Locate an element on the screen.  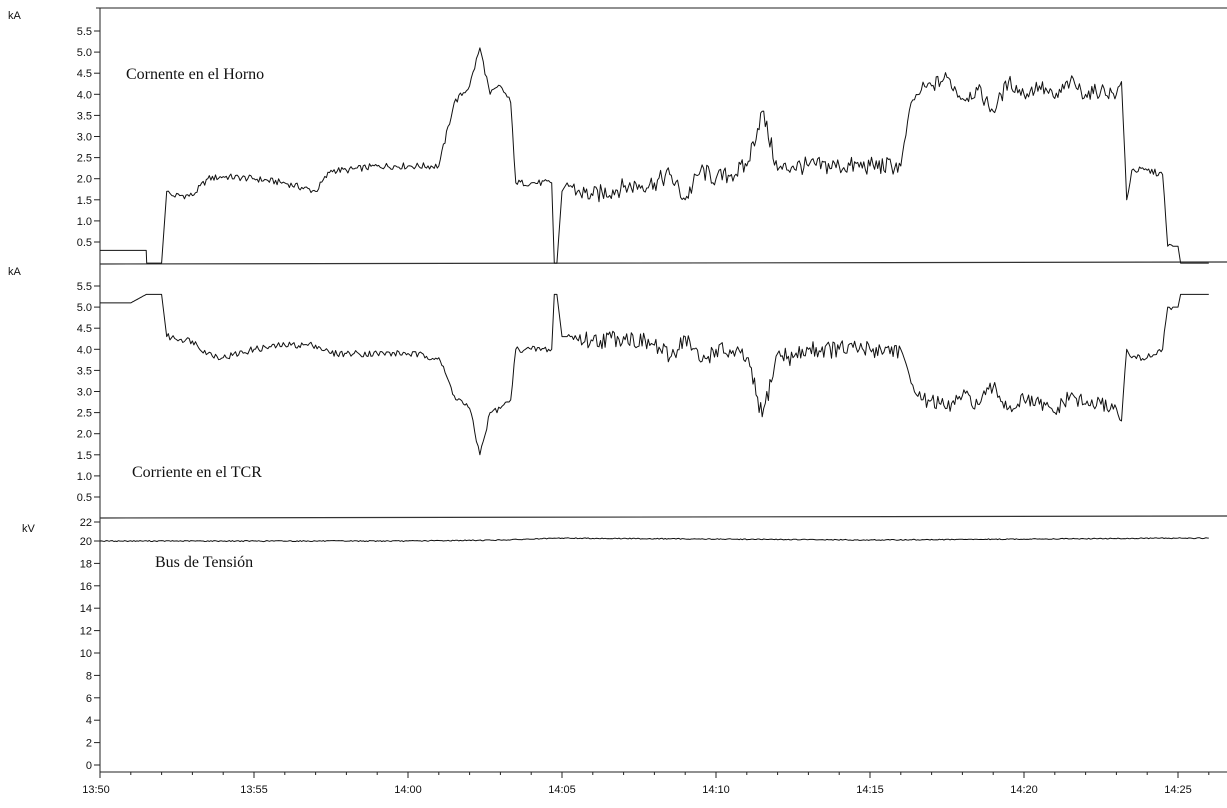
x-tick-label: 14:00 is located at coordinates (408, 790).